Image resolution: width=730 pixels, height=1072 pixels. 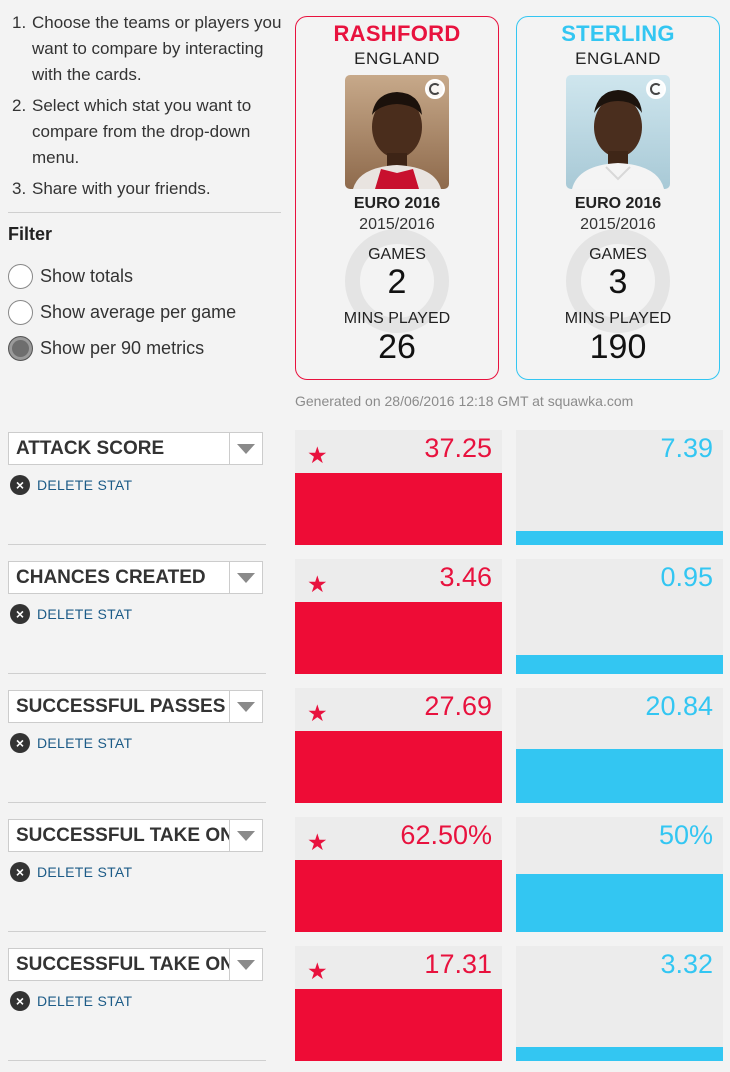 I want to click on games-value: 2, so click(x=397, y=282).